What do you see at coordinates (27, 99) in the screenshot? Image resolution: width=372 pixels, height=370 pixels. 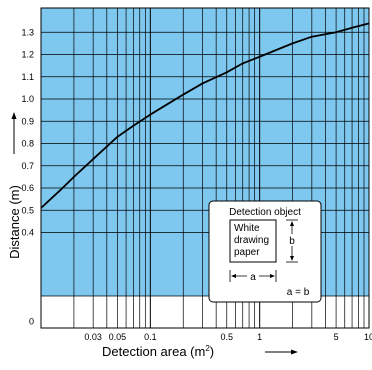 I see `y-tick-label: 1.0` at bounding box center [27, 99].